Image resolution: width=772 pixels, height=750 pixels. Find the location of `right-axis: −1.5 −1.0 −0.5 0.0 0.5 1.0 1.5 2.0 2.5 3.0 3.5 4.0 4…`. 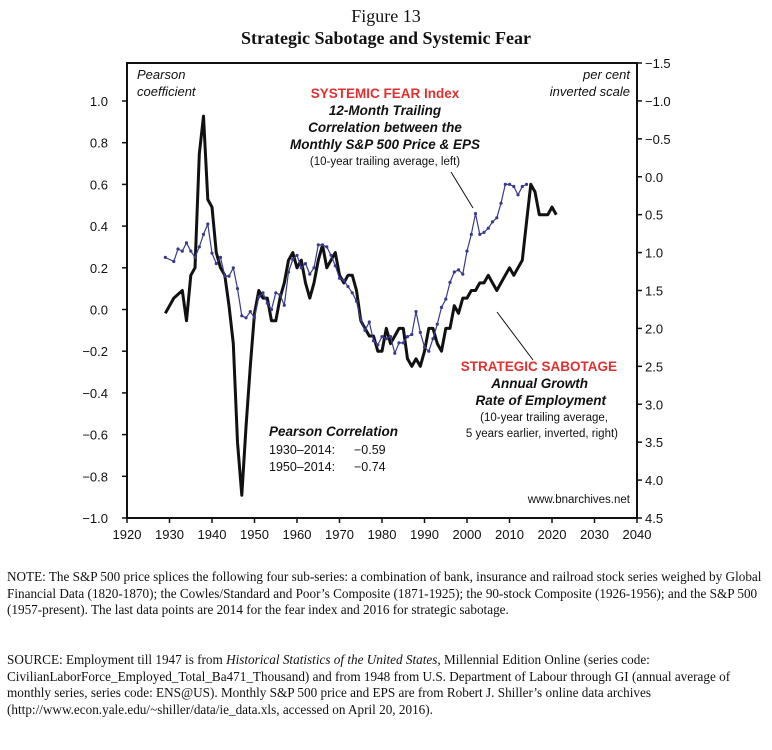

right-axis: −1.5 −1.0 −0.5 0.0 0.5 1.0 1.5 2.0 2.5 3.0 3.5 4.0 4… is located at coordinates (654, 291).